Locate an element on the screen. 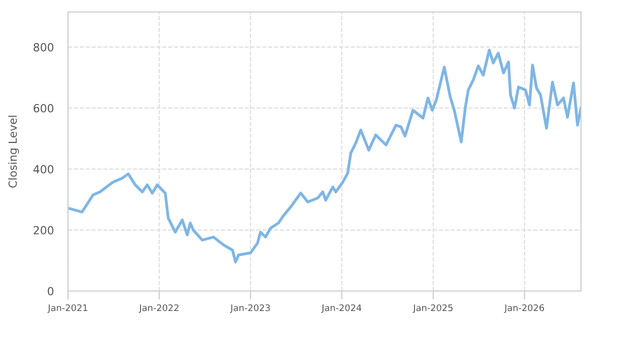 This screenshot has width=623, height=350. y-tick-label: 400 is located at coordinates (43, 169).